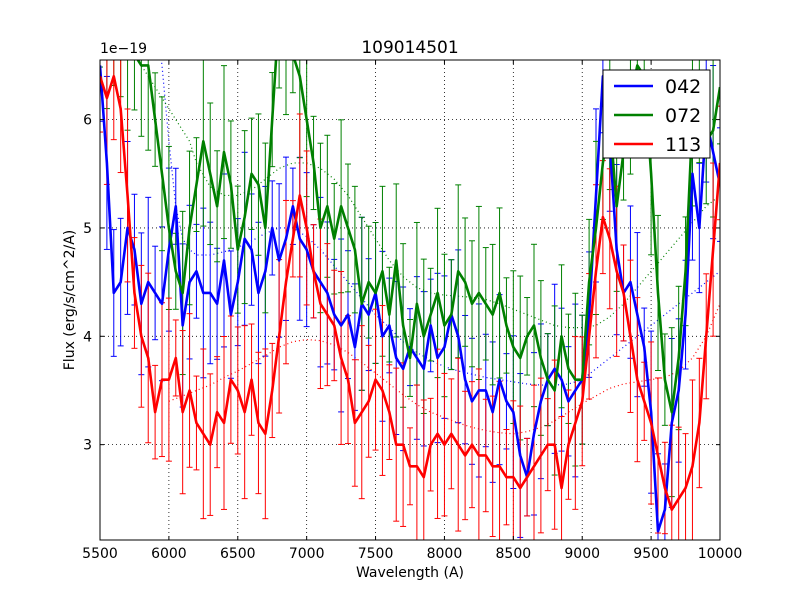  I want to click on y-tick-label: 3, so click(87, 446).